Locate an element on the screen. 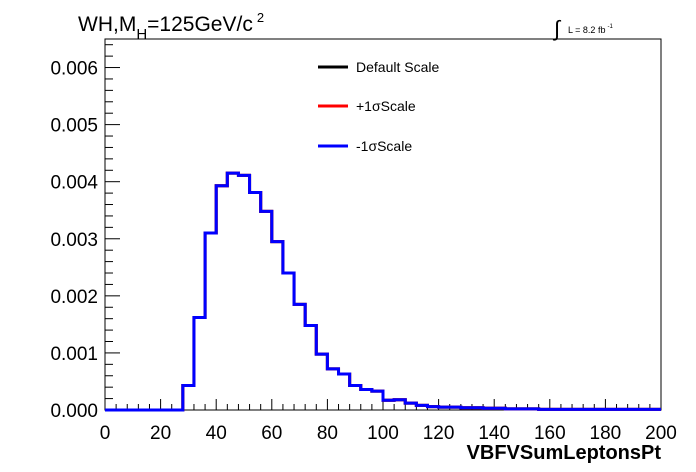 The height and width of the screenshot is (472, 696). x-tick-label: 80 is located at coordinates (327, 433).